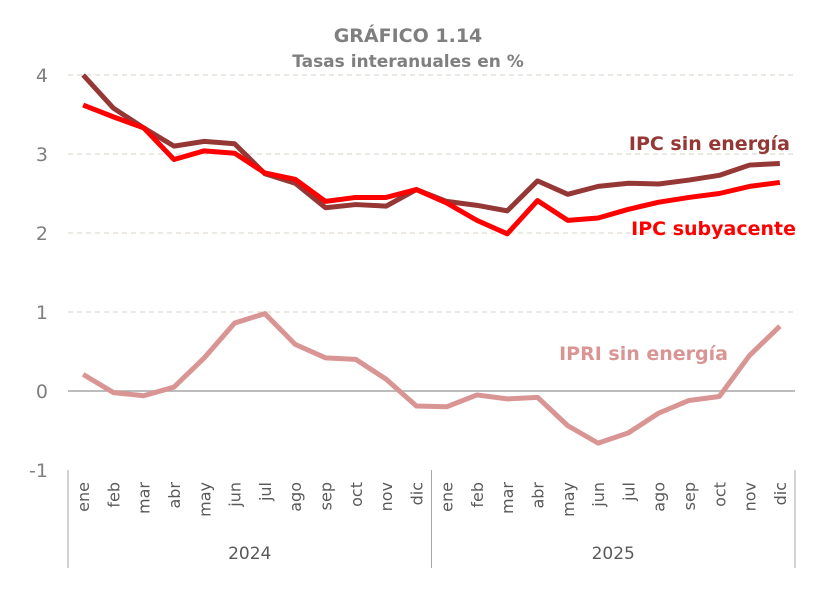 This screenshot has height=613, width=826. I want to click on y-tick-label: 2, so click(42, 234).